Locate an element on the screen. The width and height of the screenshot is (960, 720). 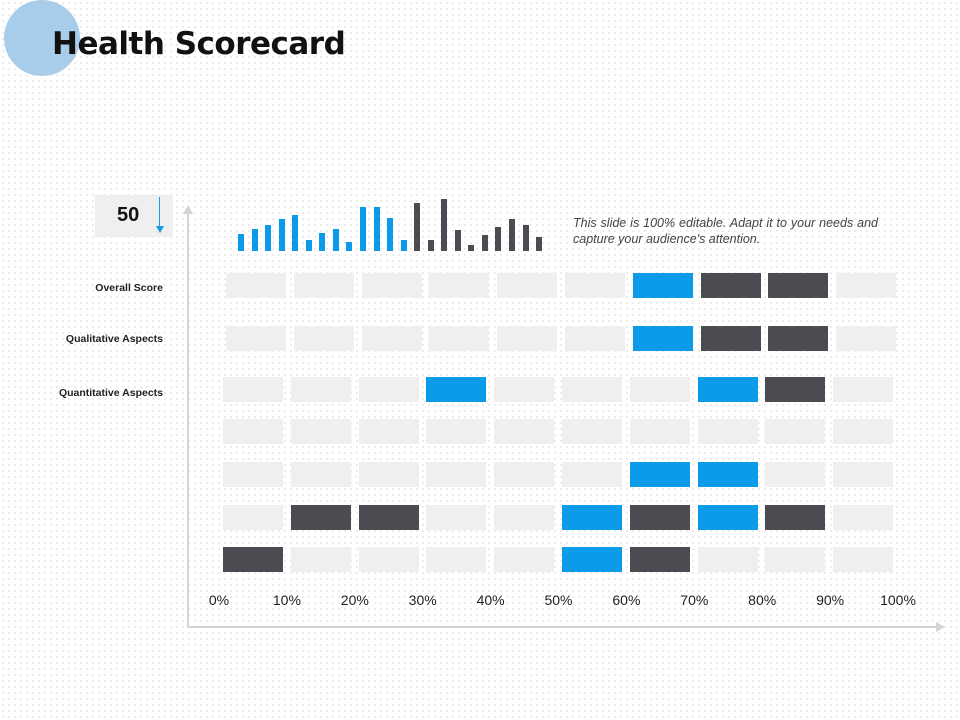
x-tick-label: 50% is located at coordinates (558, 600).